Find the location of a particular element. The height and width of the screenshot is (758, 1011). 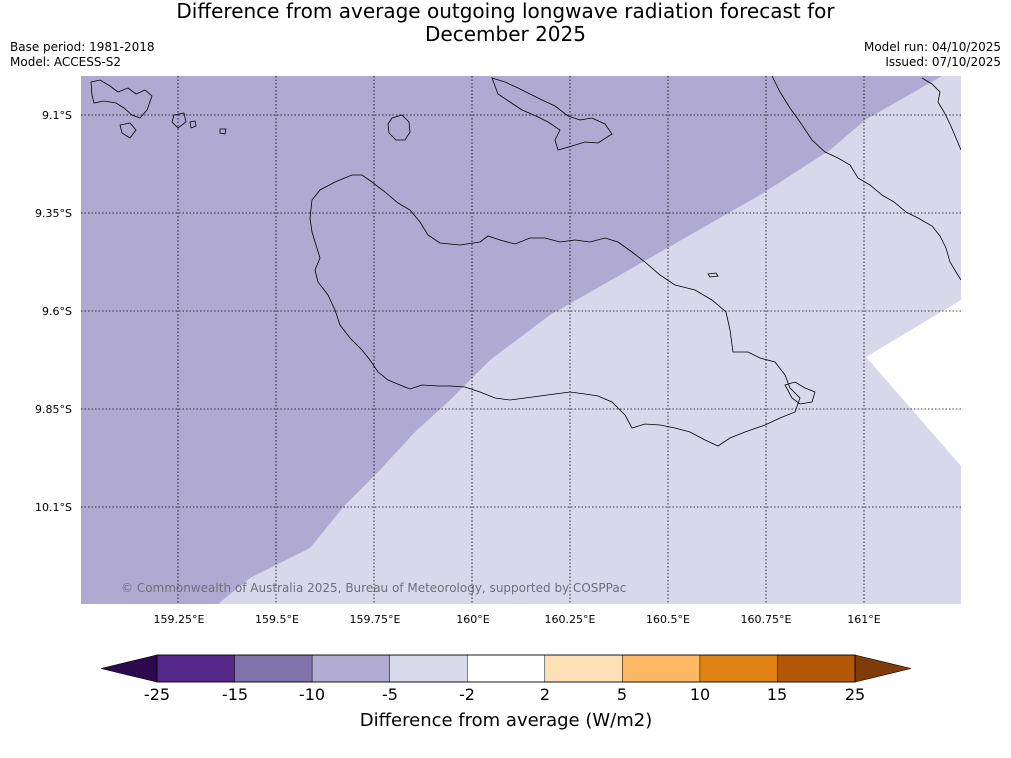

meta-left: Base period: 1981-2018 Model: ACCESS-S2 is located at coordinates (82, 55).